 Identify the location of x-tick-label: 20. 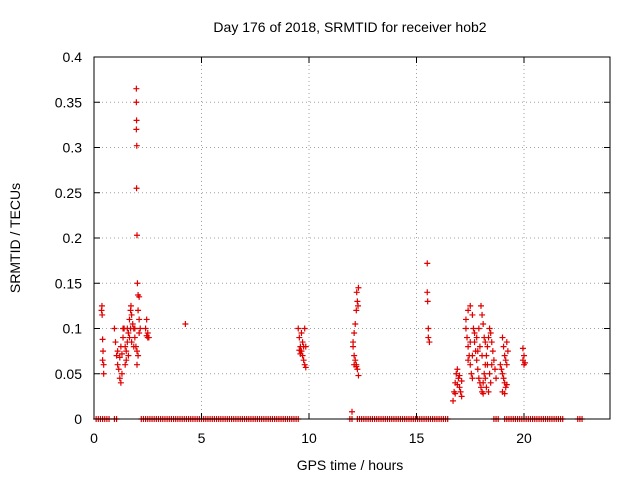
(524, 438).